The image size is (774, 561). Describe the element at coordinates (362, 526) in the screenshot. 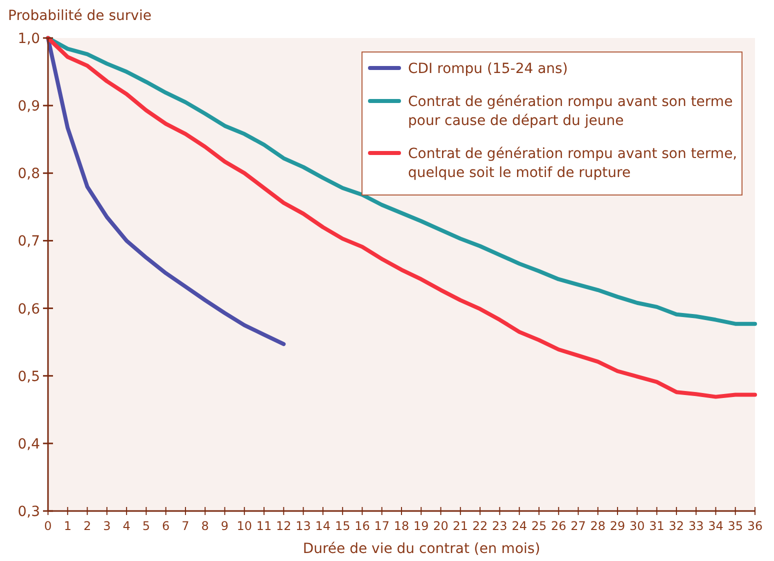

I see `x-tick-label: 16` at that location.